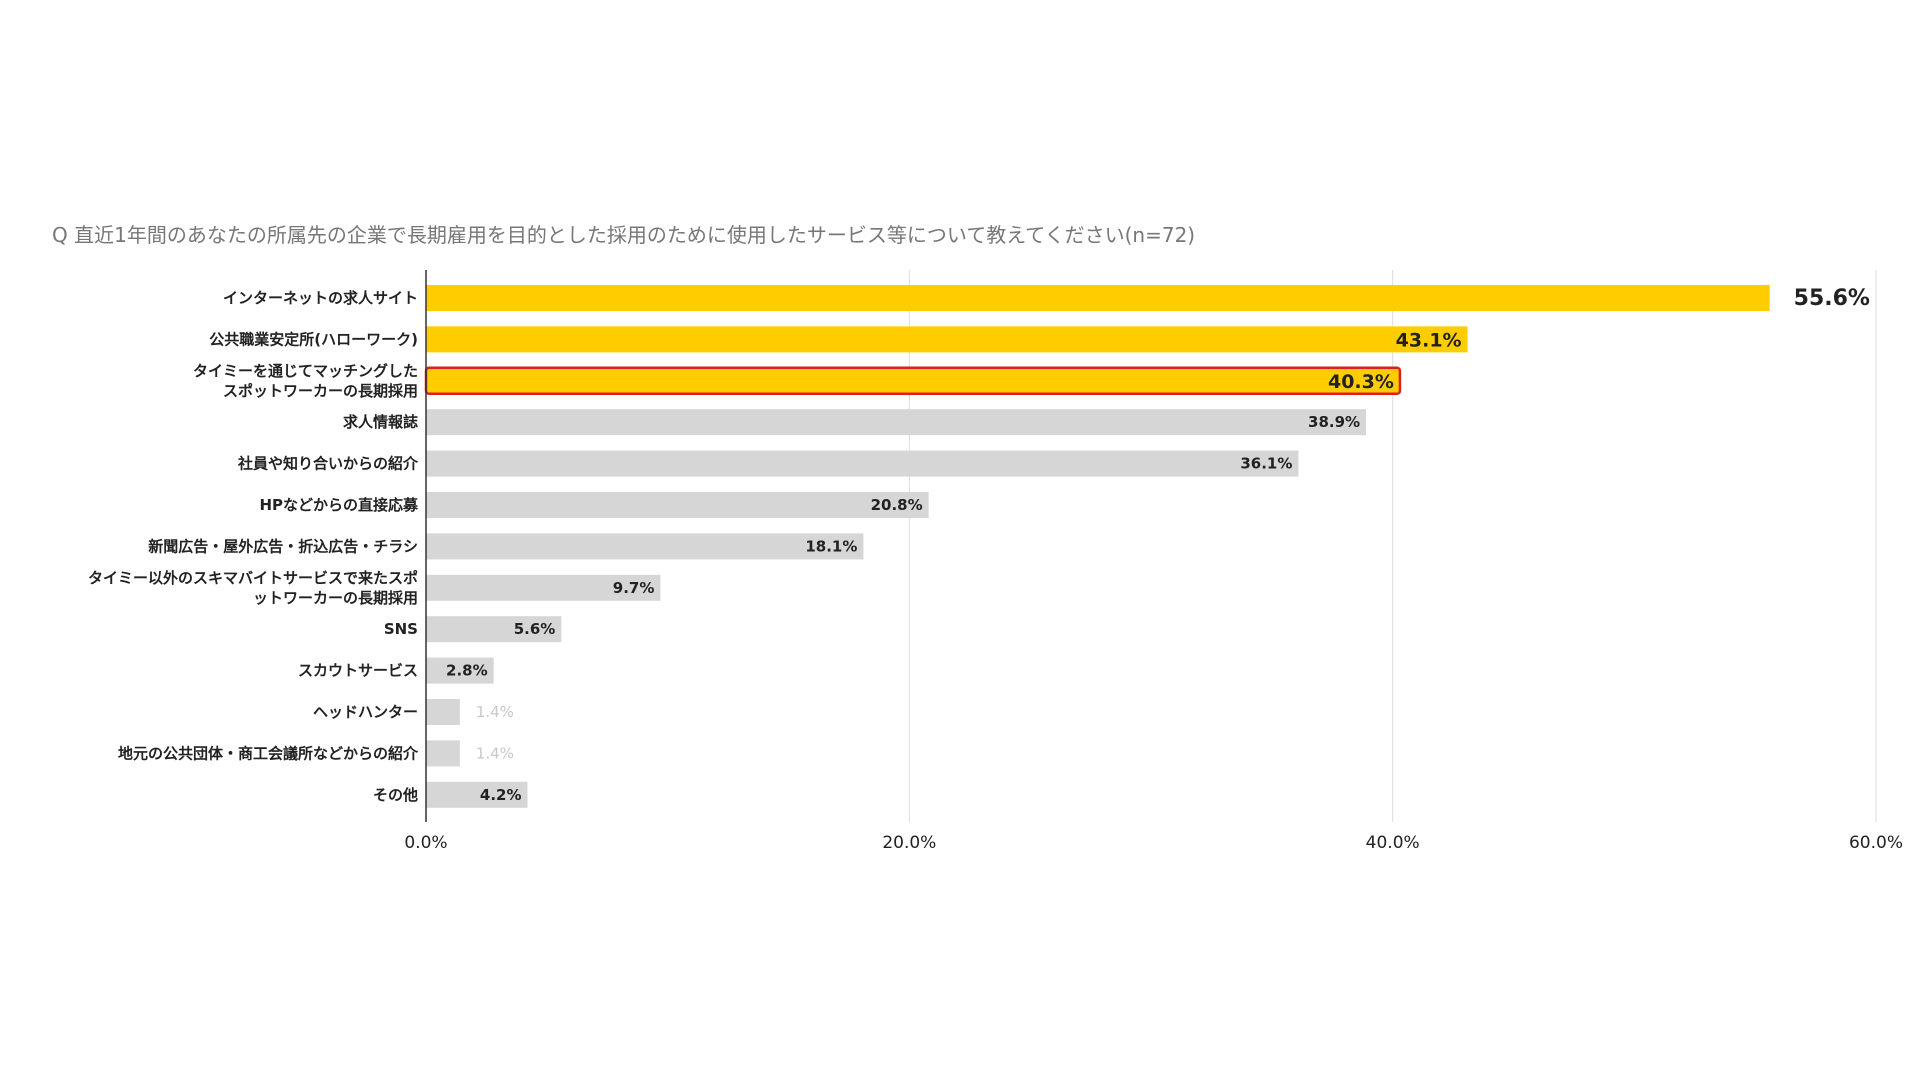 This screenshot has height=1080, width=1919. Describe the element at coordinates (253, 588) in the screenshot. I see `category-label: タイミー以外のスキマバイトサービスで来たスポットワーカーの長期採用` at that location.